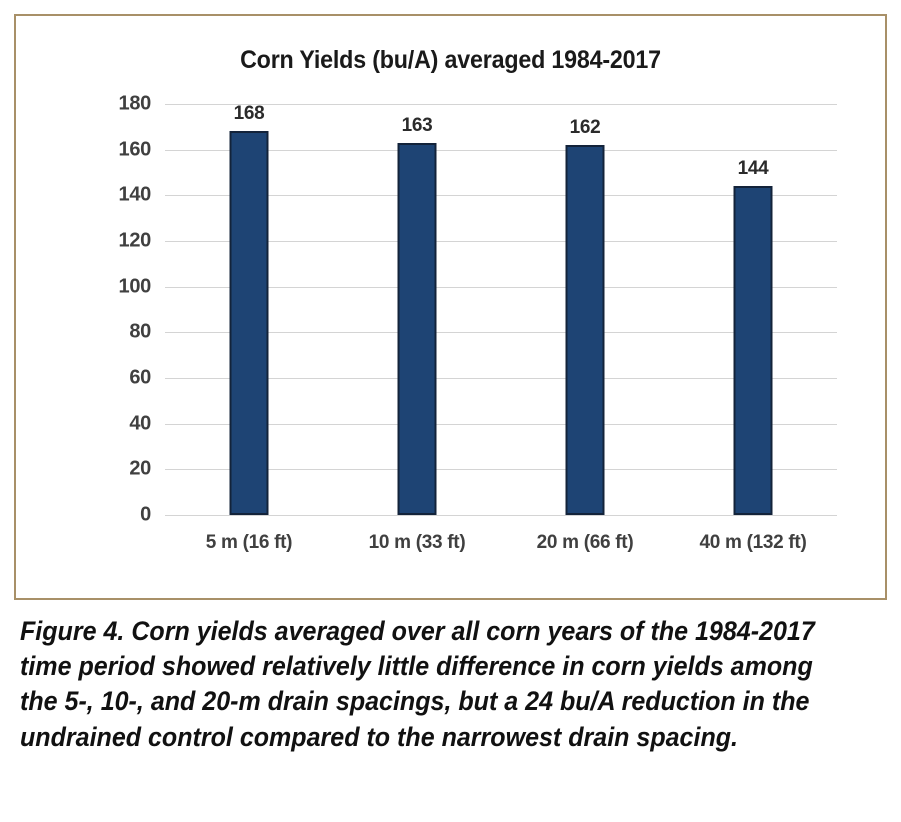 The image size is (901, 822). What do you see at coordinates (483, 332) in the screenshot?
I see `gridline: 80` at bounding box center [483, 332].